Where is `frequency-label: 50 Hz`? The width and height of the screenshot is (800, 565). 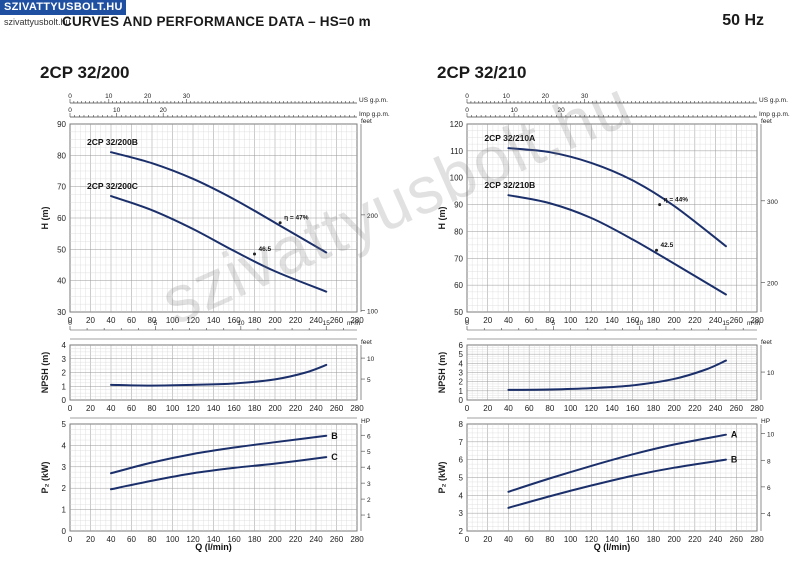 frequency-label: 50 Hz is located at coordinates (743, 20).